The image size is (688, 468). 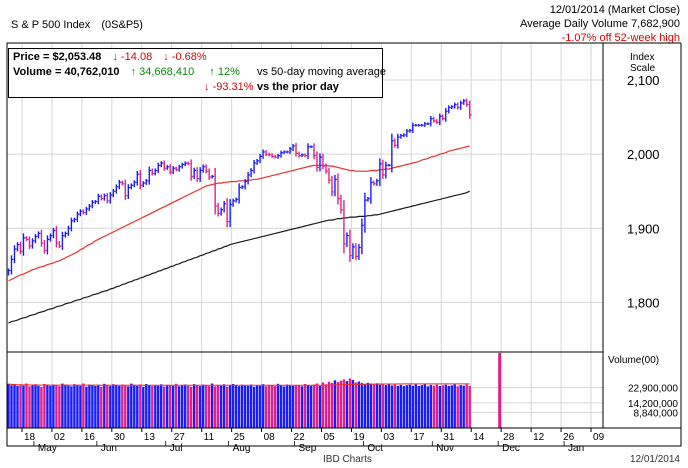 What do you see at coordinates (212, 72) in the screenshot?
I see `up-arrow-icon: ↑` at bounding box center [212, 72].